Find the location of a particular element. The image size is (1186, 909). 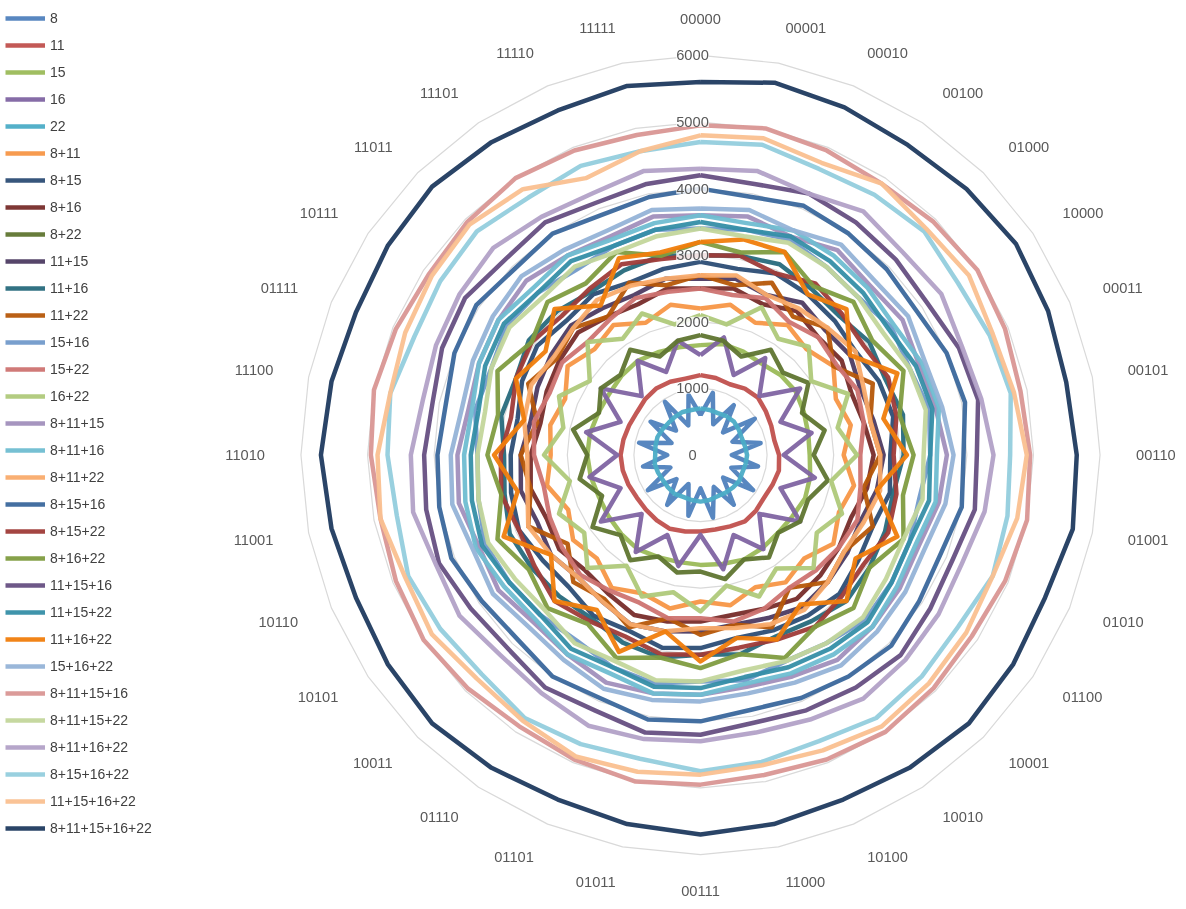

legend-label: 11 is located at coordinates (58, 45).